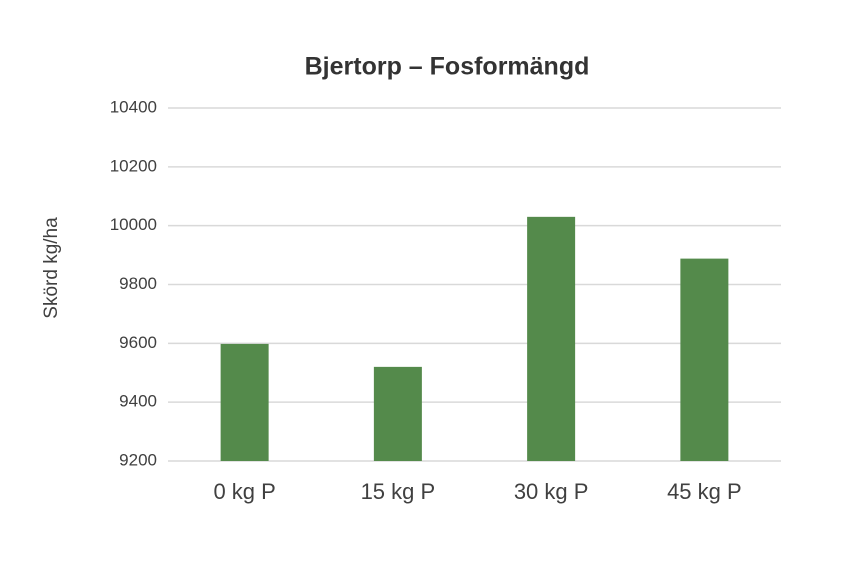  Describe the element at coordinates (133, 224) in the screenshot. I see `y-tick-label: 10000` at that location.